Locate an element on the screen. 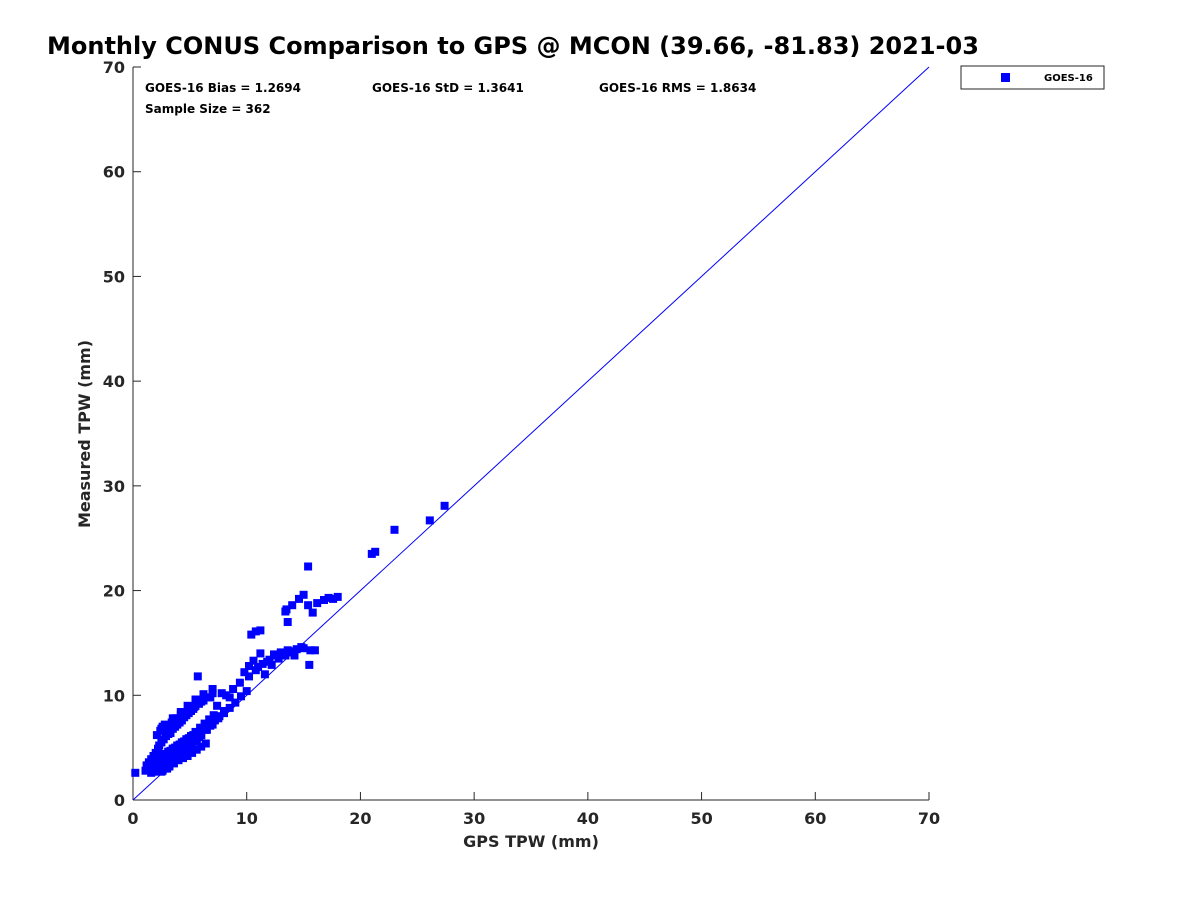 Image resolution: width=1200 pixels, height=900 pixels. y-tick-label: 0 is located at coordinates (119, 800).